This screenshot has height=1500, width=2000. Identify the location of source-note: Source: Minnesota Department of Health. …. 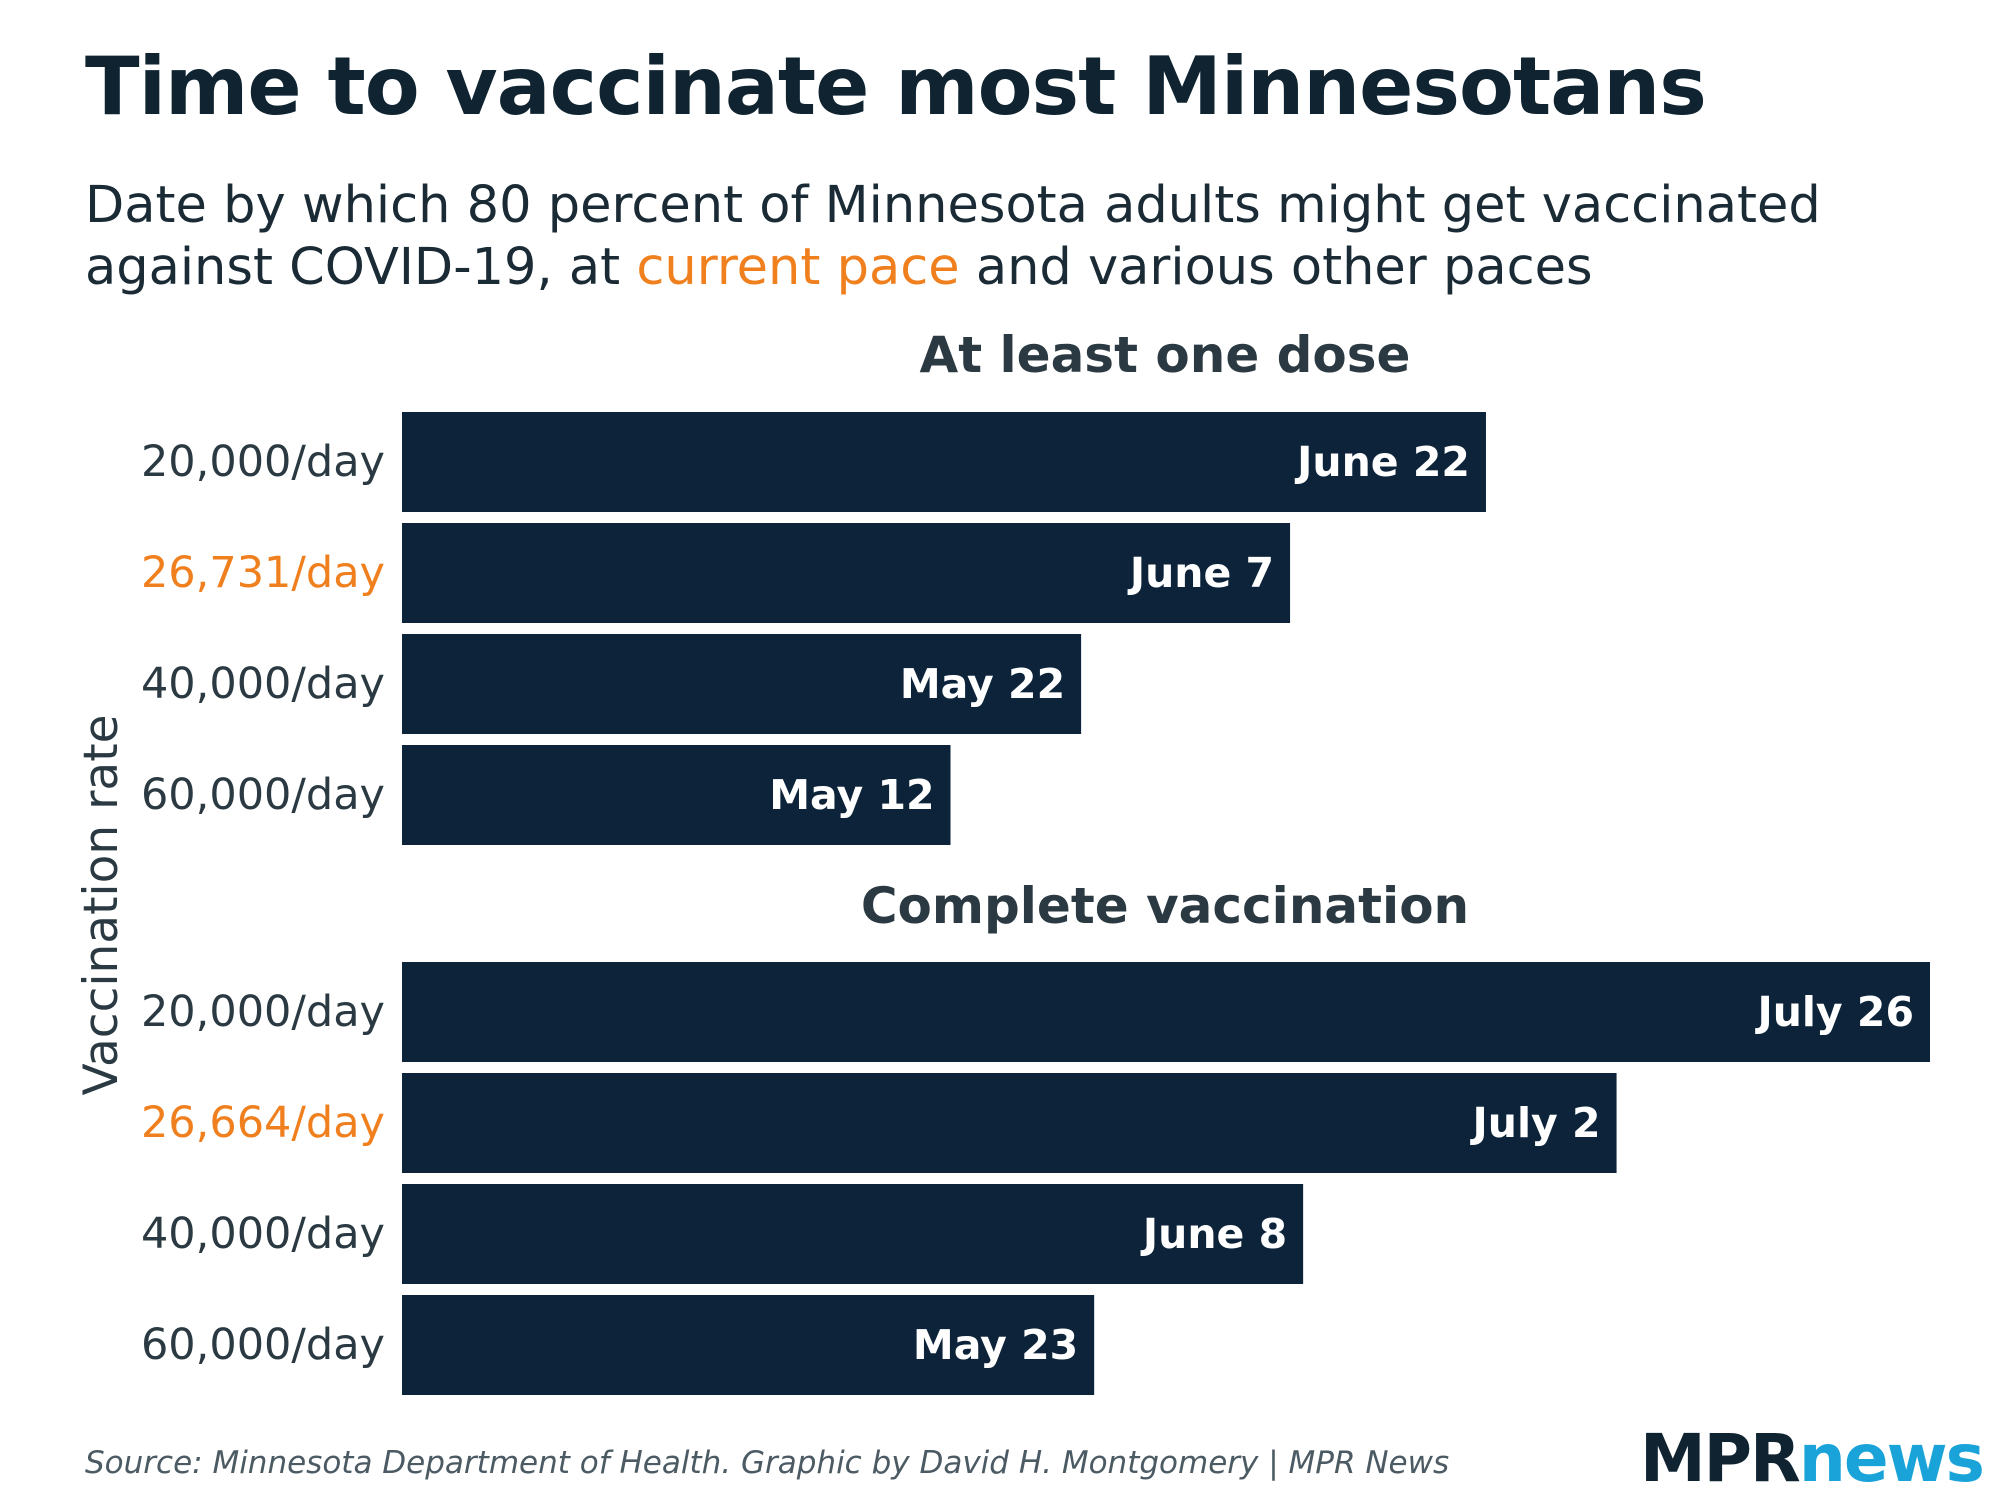
(767, 1463).